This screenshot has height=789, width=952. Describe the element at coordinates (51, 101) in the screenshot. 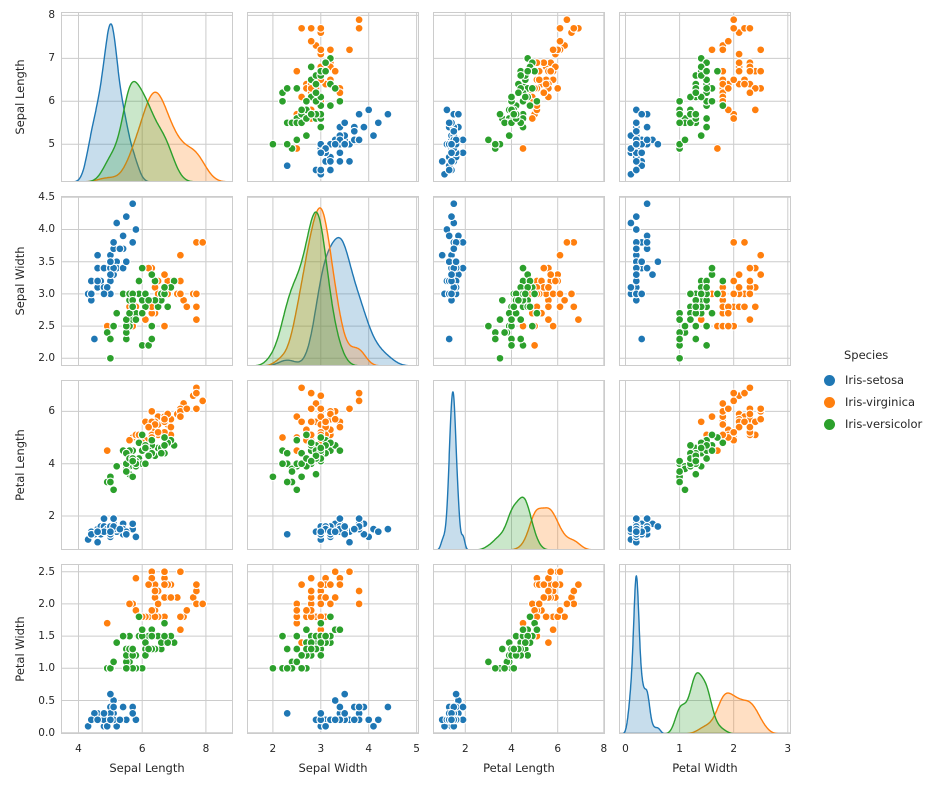

I see `y-tick-label-sepal-length-6: 6` at that location.